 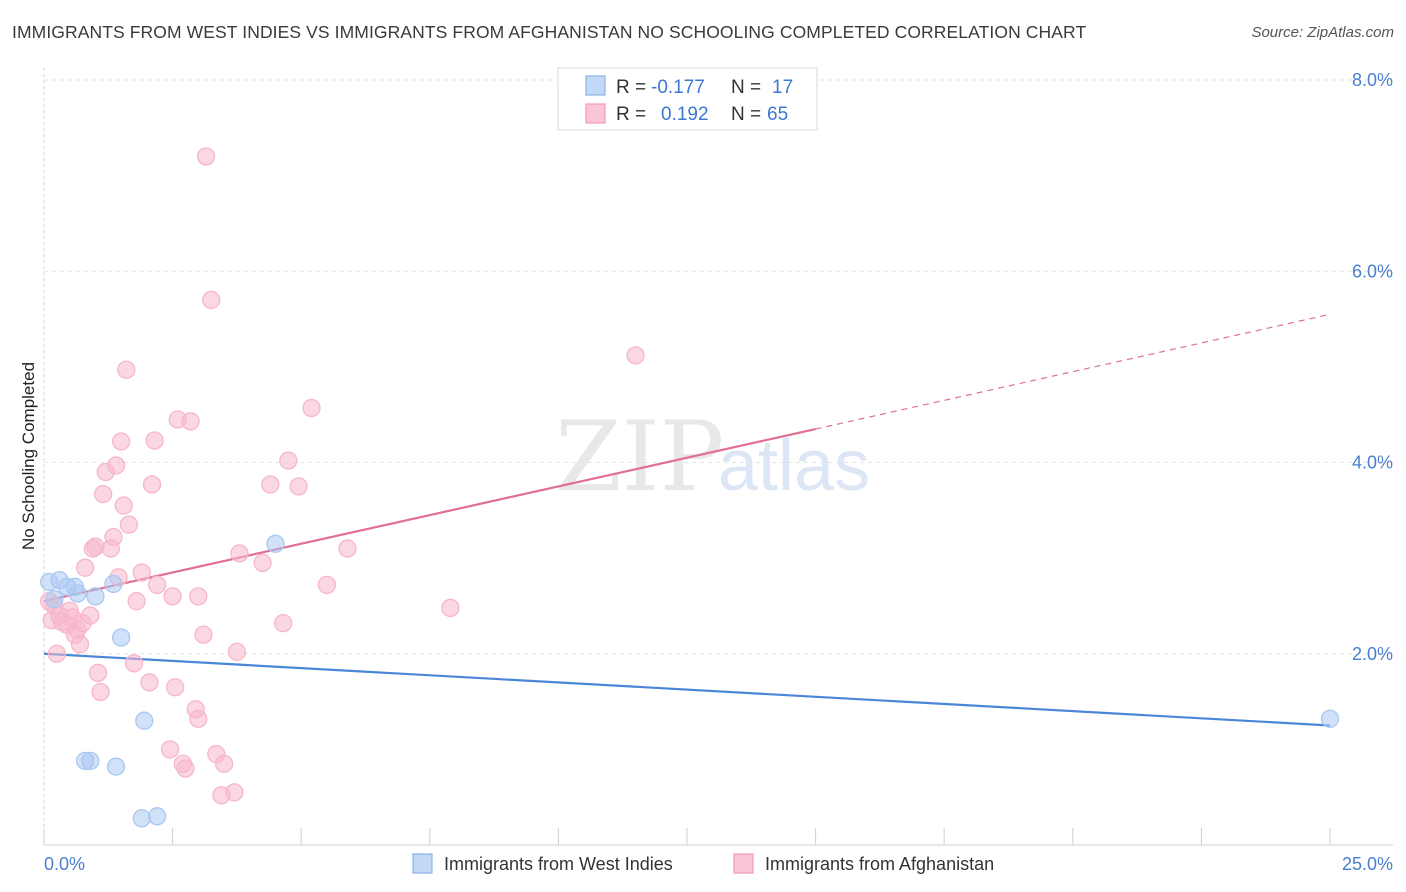 I want to click on y-tick-label: 6.0%, so click(x=1372, y=271).